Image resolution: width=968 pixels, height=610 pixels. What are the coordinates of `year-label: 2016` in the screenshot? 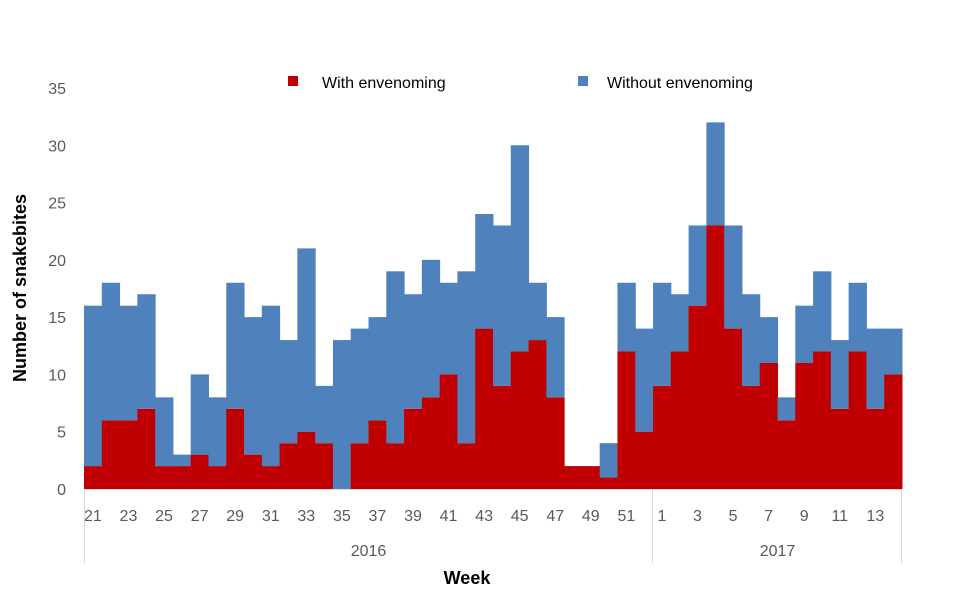 It's located at (369, 551).